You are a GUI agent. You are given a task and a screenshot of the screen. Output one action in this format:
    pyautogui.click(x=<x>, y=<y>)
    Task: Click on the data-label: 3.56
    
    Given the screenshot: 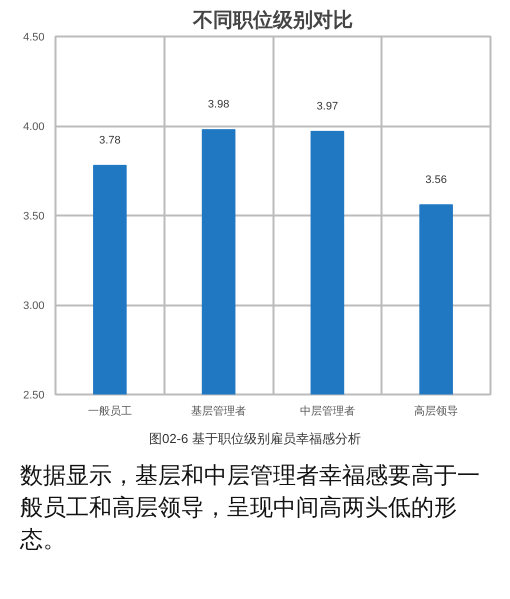 What is the action you would take?
    pyautogui.click(x=436, y=180)
    